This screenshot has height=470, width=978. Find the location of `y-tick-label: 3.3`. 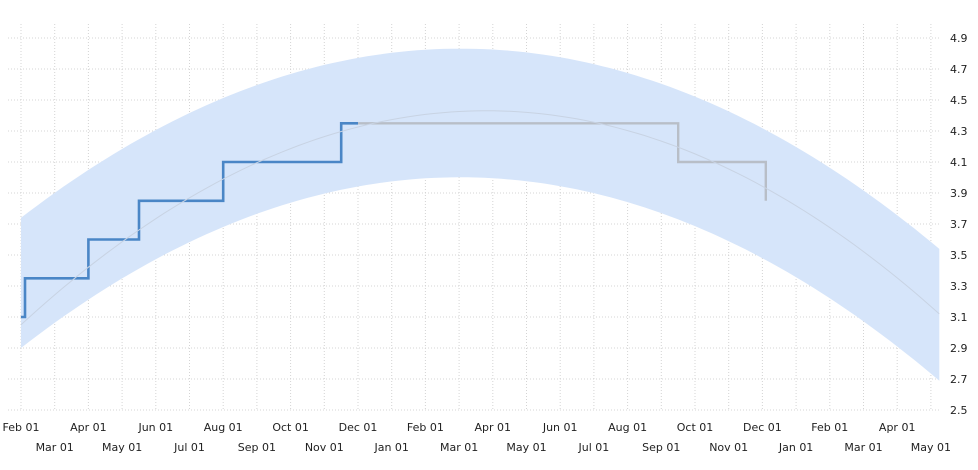

y-tick-label: 3.3 is located at coordinates (959, 286).